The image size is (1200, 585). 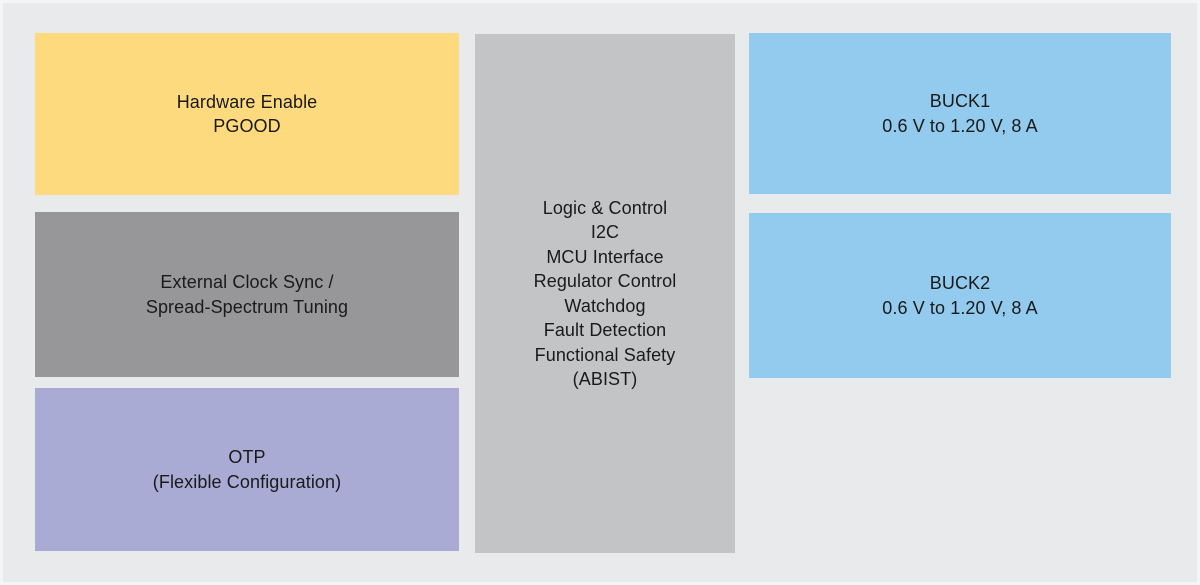 I want to click on block-label-line: Logic & Control, so click(x=605, y=207).